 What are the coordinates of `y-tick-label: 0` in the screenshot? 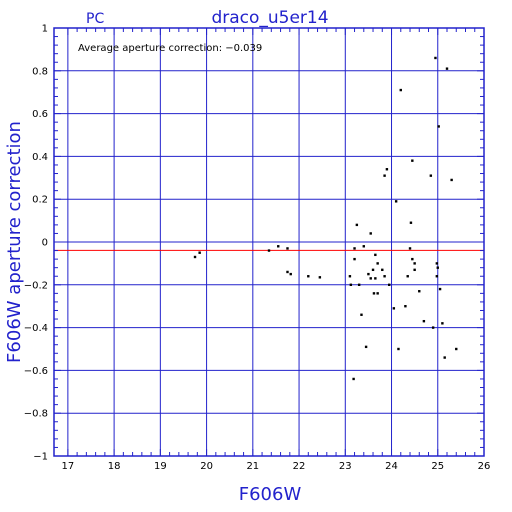 It's located at (45, 243).